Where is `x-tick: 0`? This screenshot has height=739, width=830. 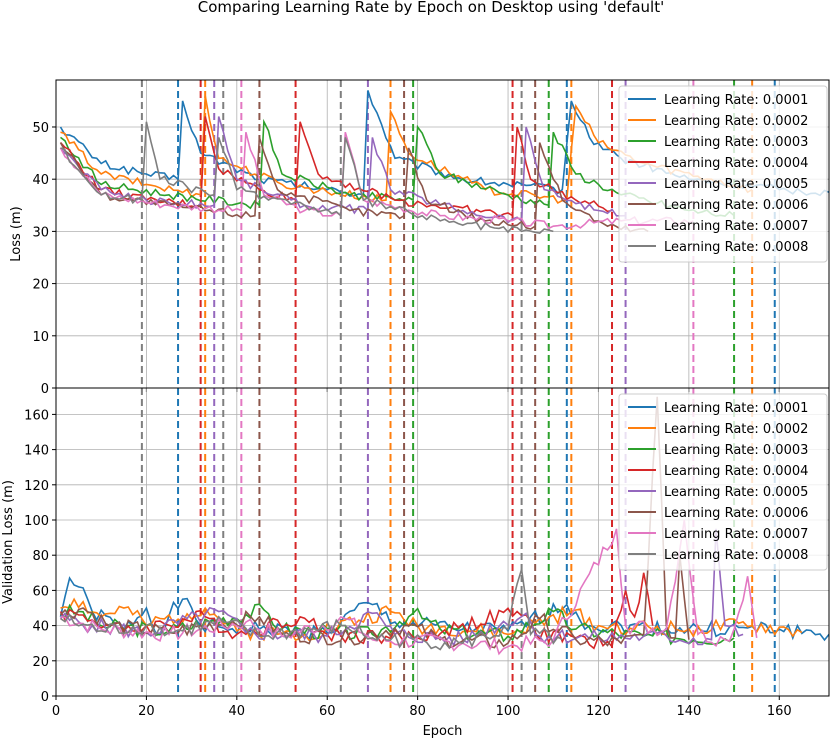
x-tick: 0 is located at coordinates (56, 707).